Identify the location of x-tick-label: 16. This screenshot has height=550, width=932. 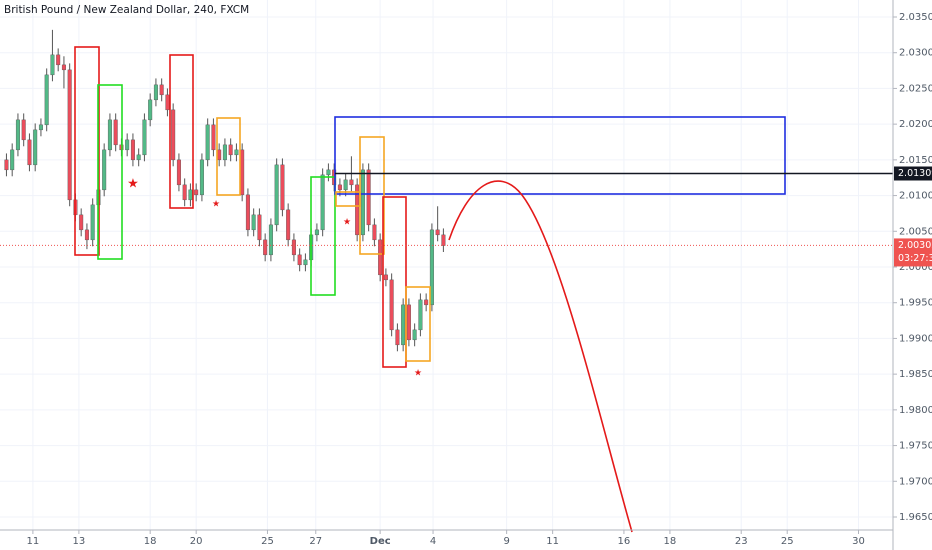
(624, 541).